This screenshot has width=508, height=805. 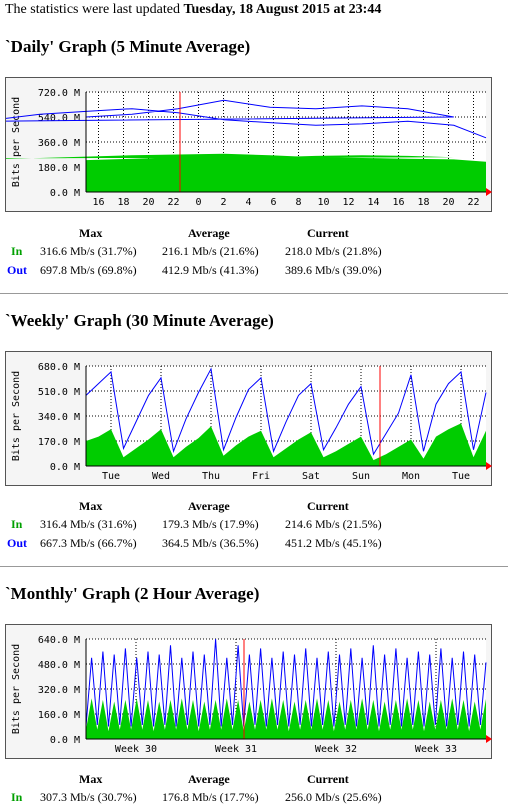 What do you see at coordinates (59, 367) in the screenshot?
I see `y-tick-label: 680.0 M` at bounding box center [59, 367].